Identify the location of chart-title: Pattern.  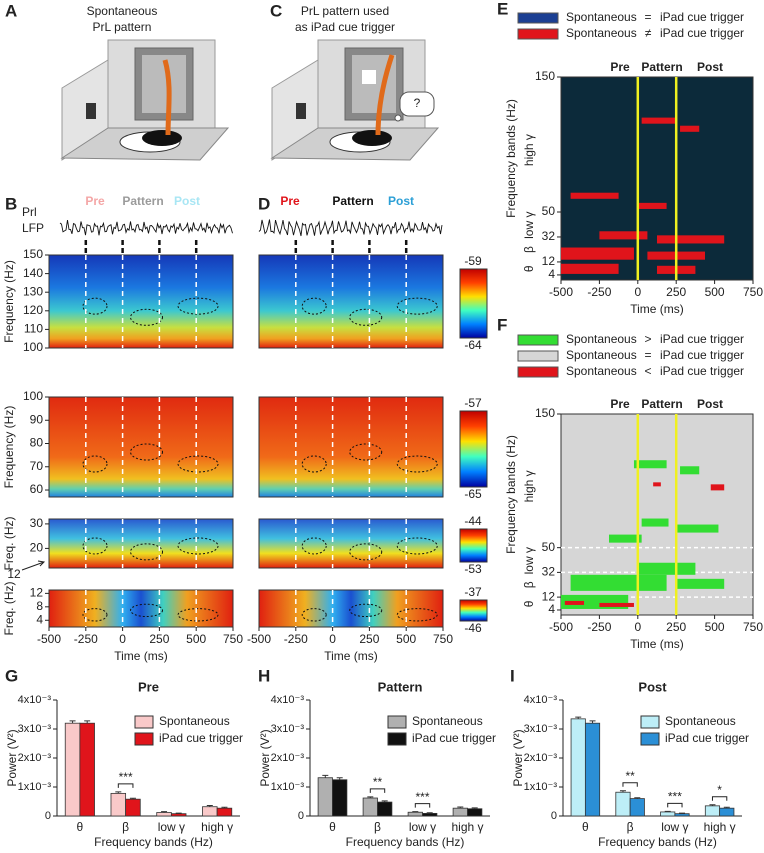
(400, 686).